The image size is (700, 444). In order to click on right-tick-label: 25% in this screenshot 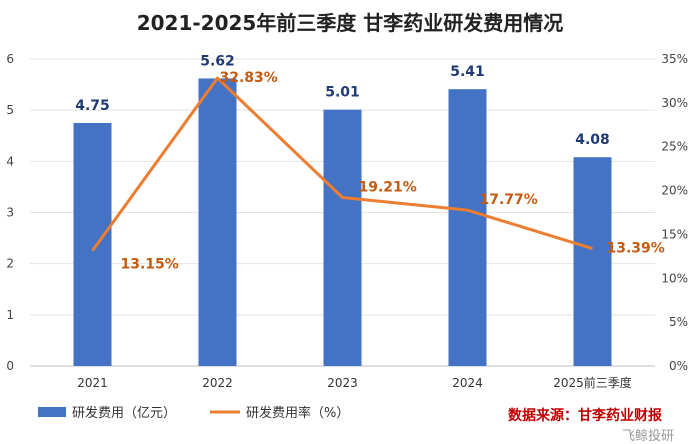, I will do `click(674, 147)`.